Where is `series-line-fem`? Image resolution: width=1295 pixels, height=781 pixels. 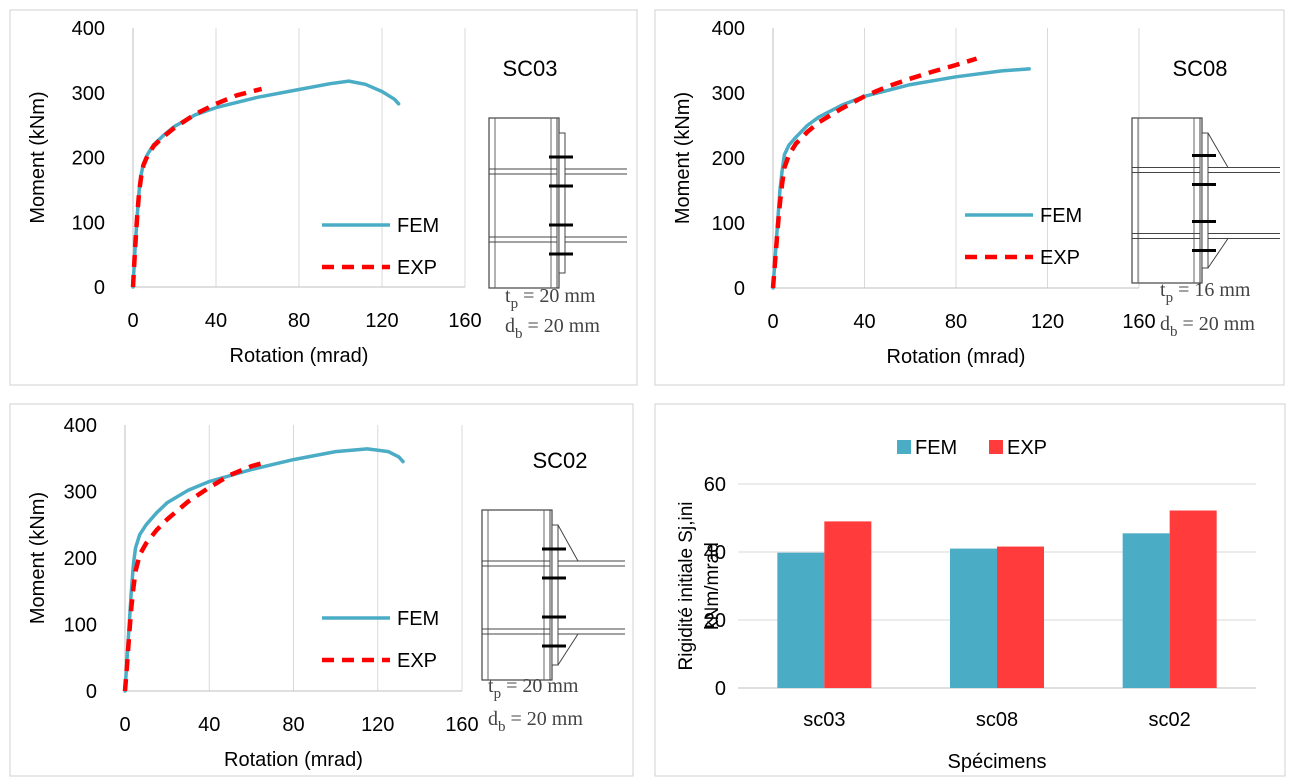 series-line-fem is located at coordinates (264, 570).